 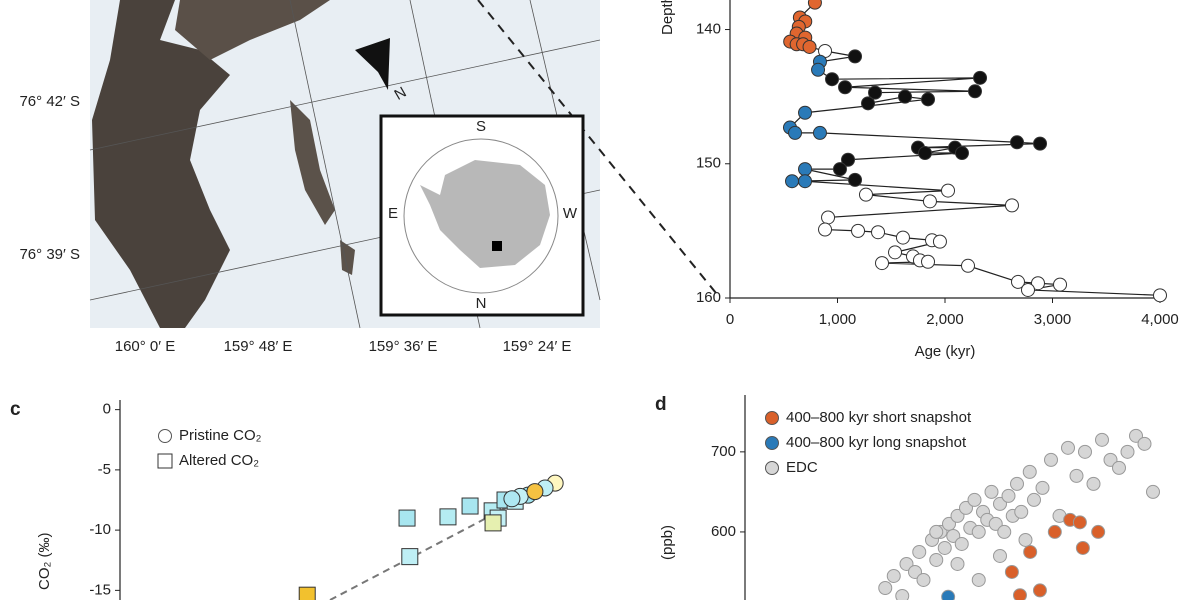 I want to click on y-tick-label: -5, so click(x=104, y=469).